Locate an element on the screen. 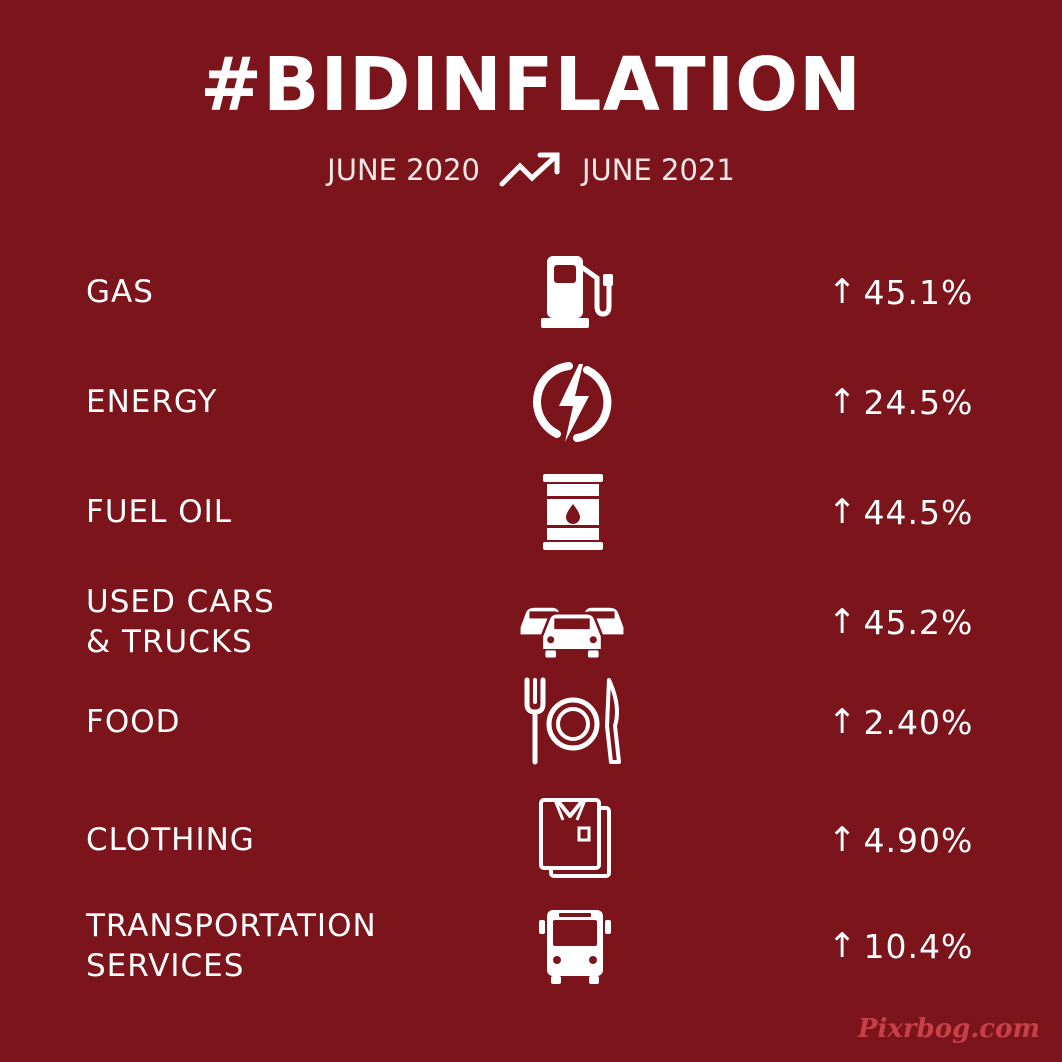  trending-up-icon is located at coordinates (529, 169).